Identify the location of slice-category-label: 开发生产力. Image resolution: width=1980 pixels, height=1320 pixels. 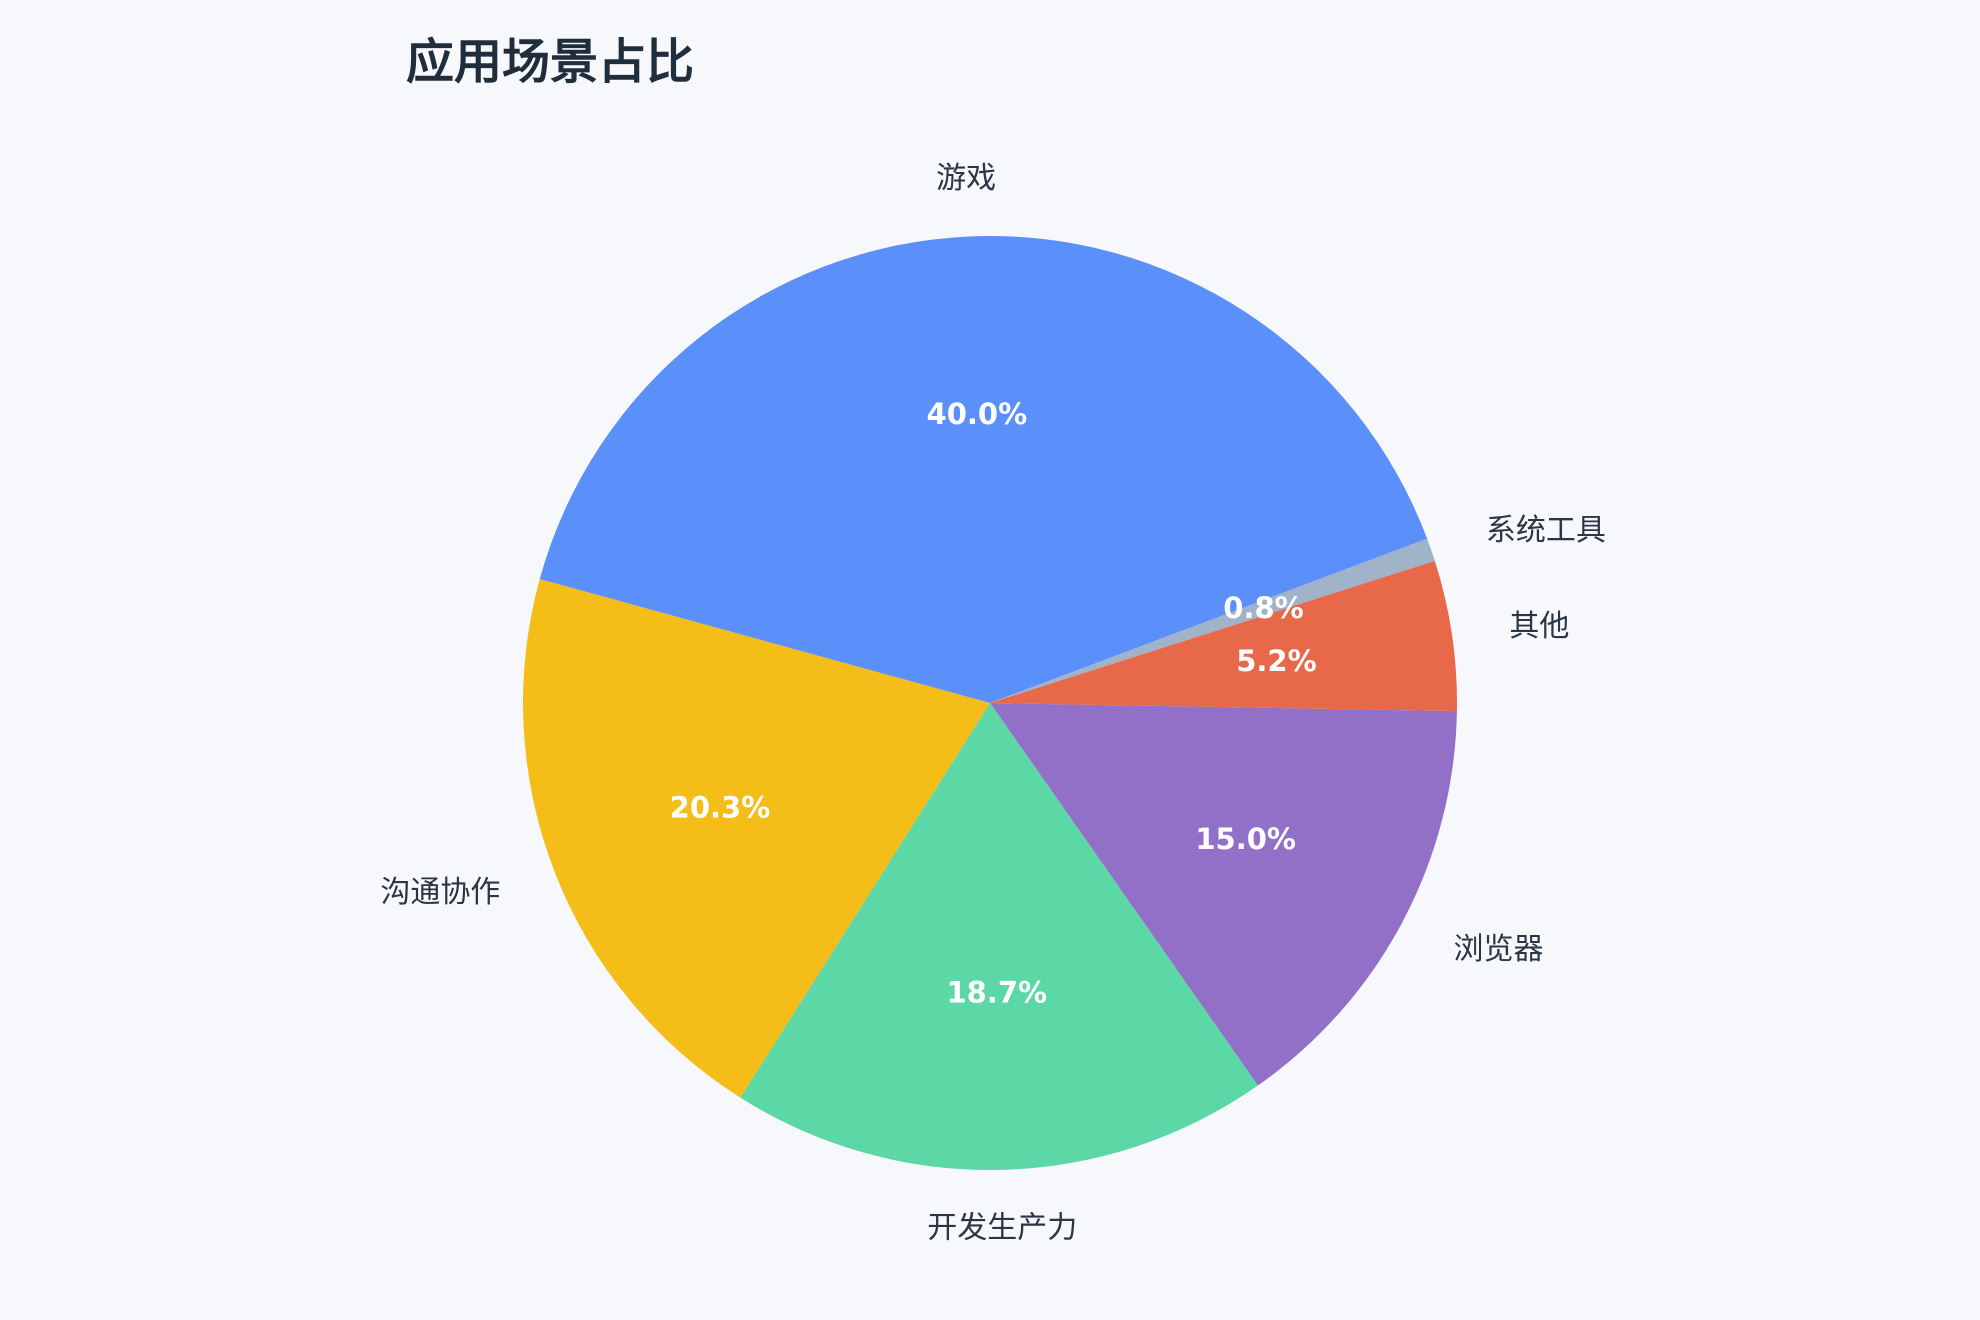
(1002, 1227).